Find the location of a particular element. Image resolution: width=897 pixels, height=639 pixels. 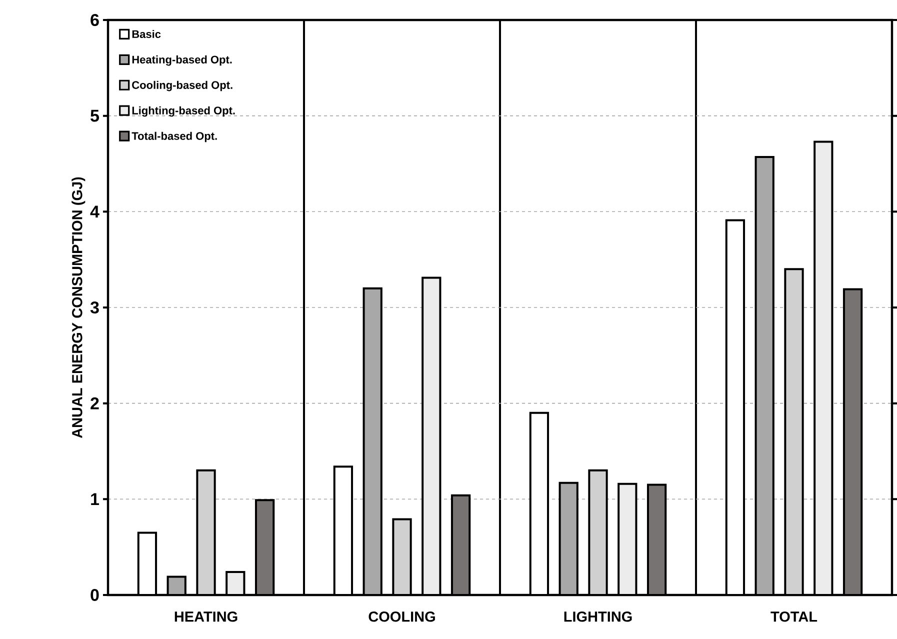

x-tick-label: HEATING is located at coordinates (206, 617).